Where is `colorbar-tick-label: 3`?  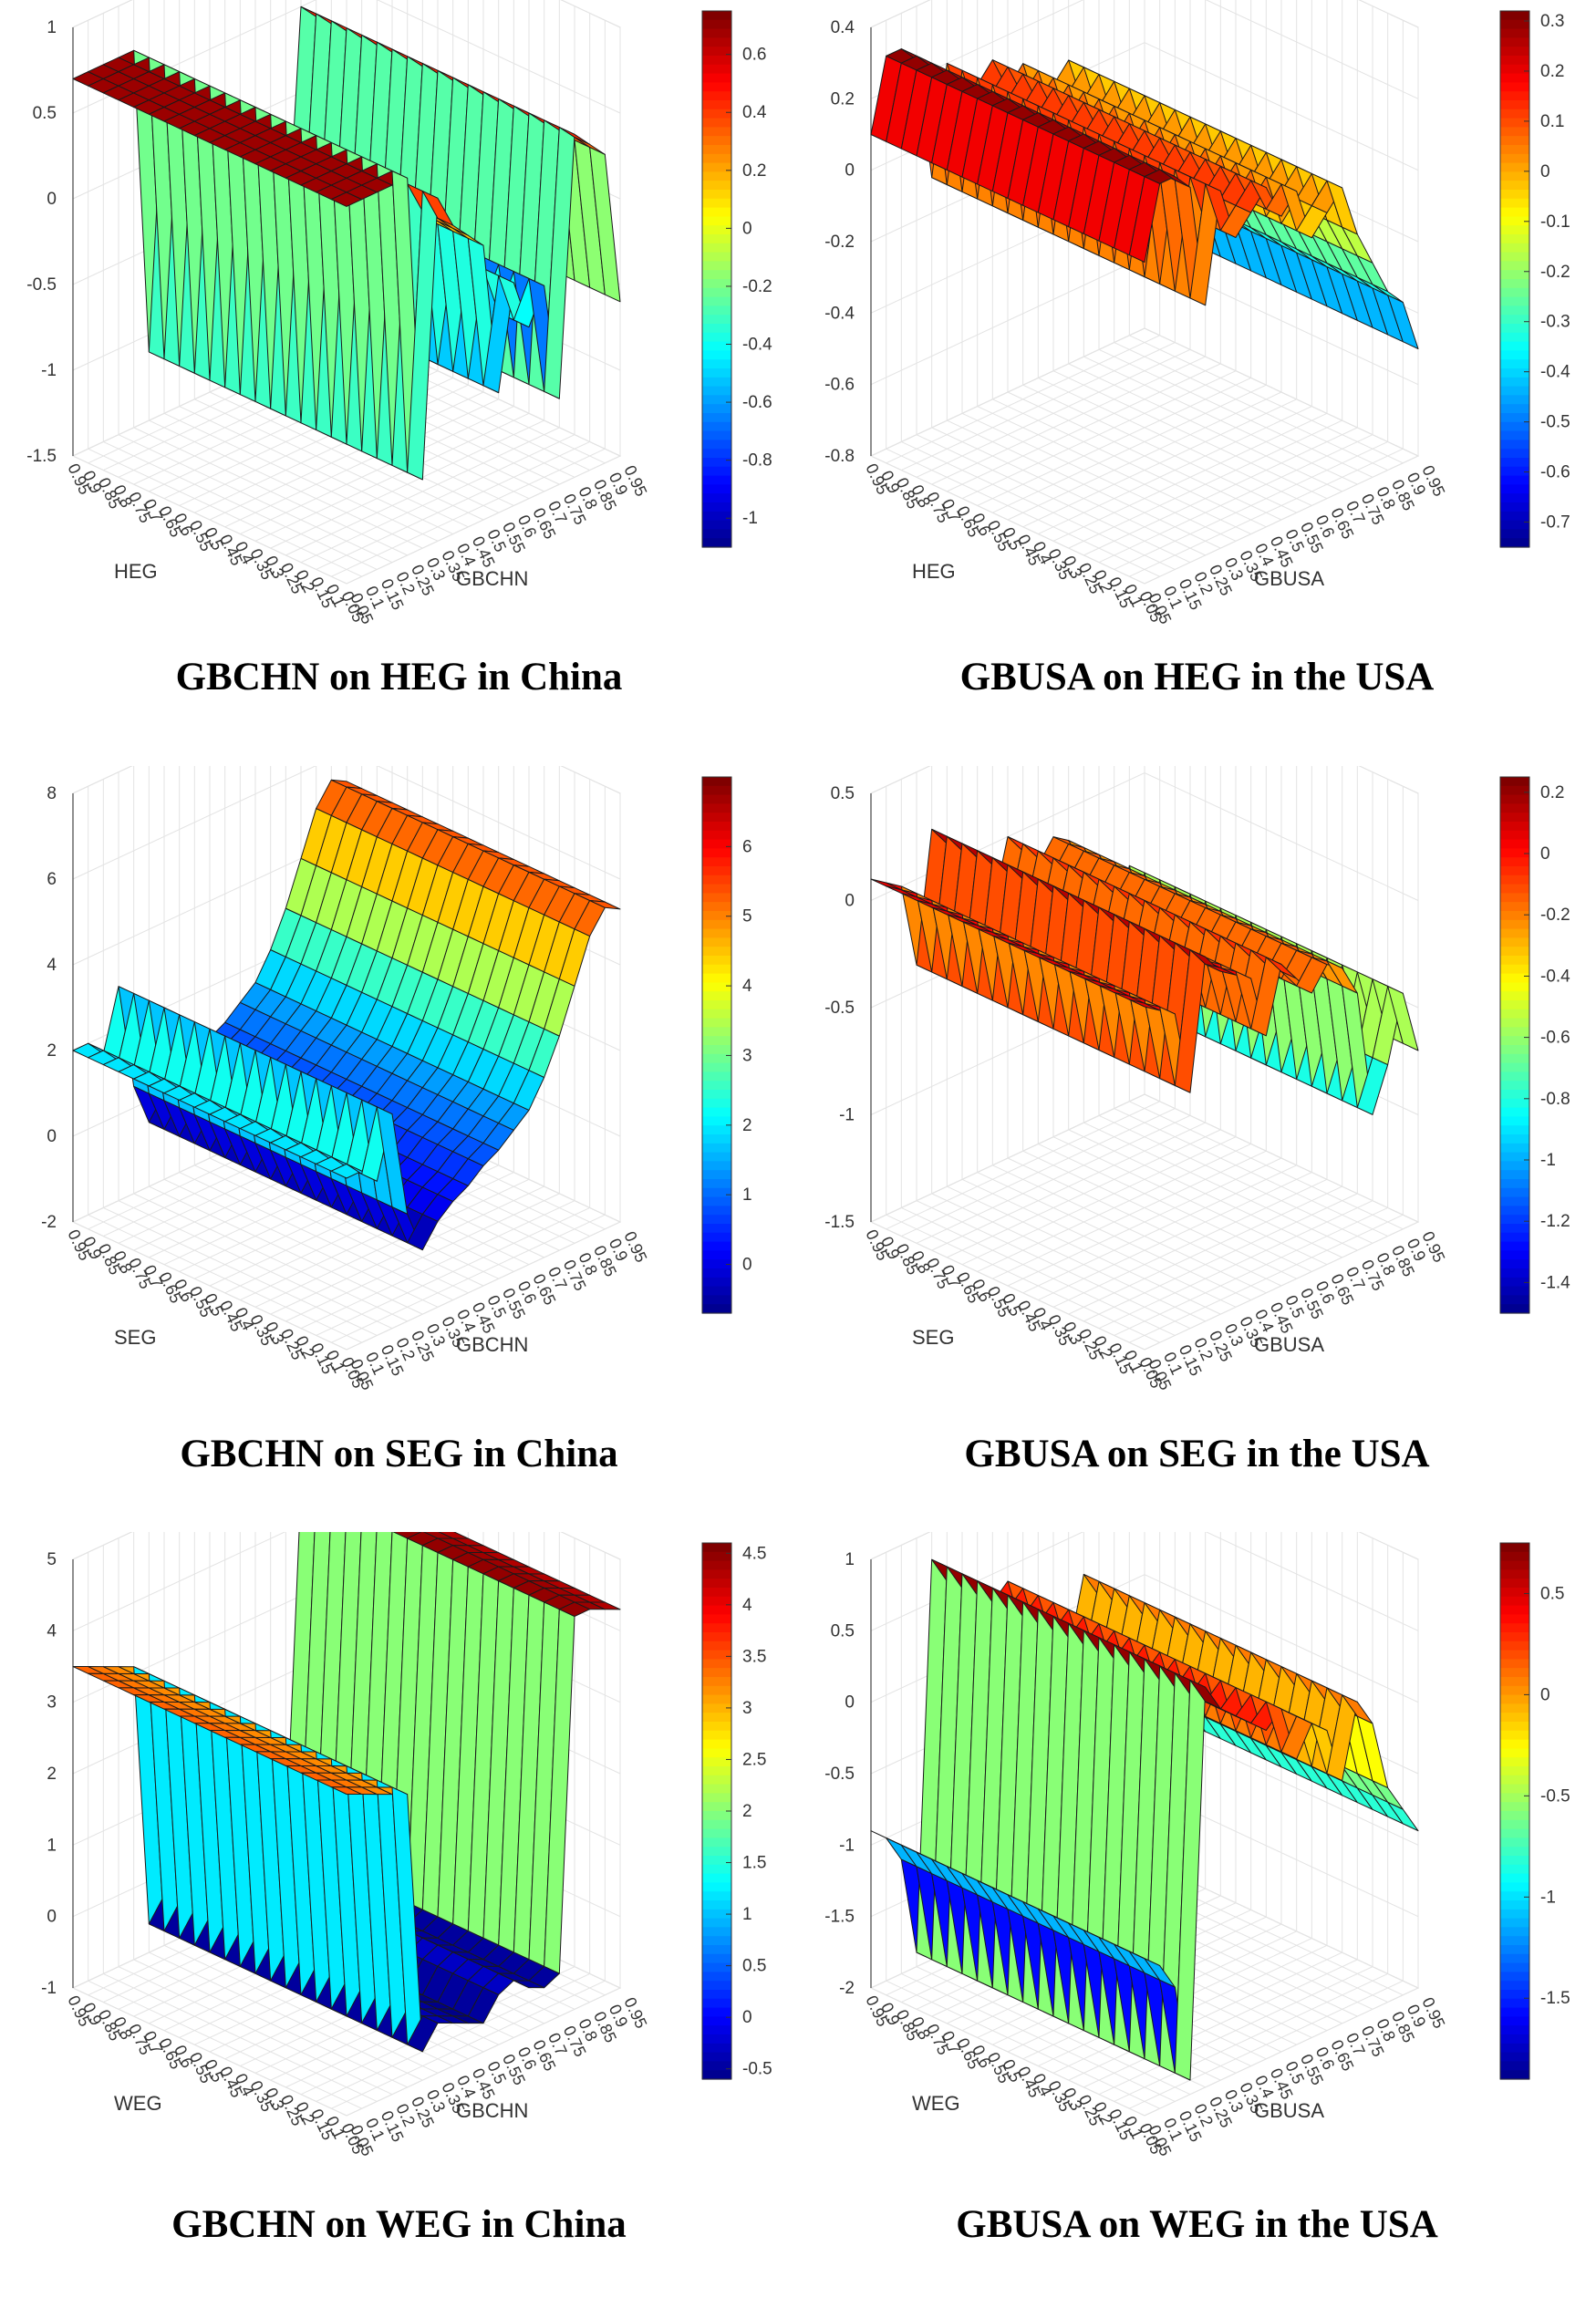
colorbar-tick-label: 3 is located at coordinates (747, 1055).